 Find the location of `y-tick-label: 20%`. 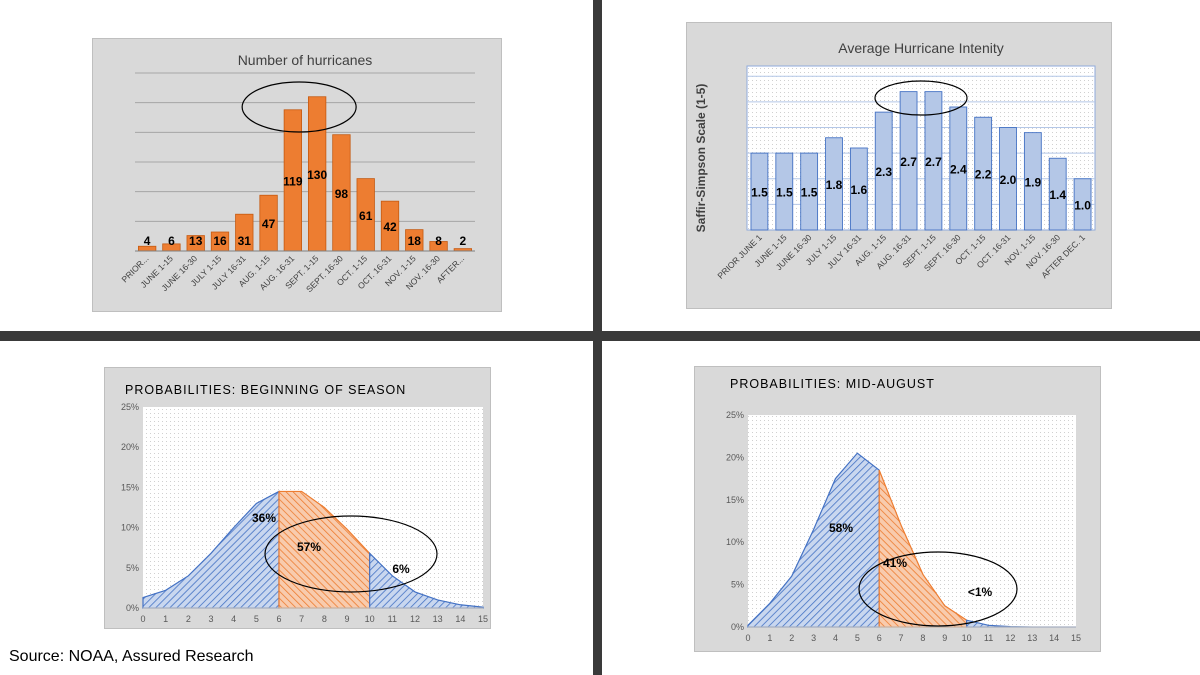

y-tick-label: 20% is located at coordinates (735, 457).